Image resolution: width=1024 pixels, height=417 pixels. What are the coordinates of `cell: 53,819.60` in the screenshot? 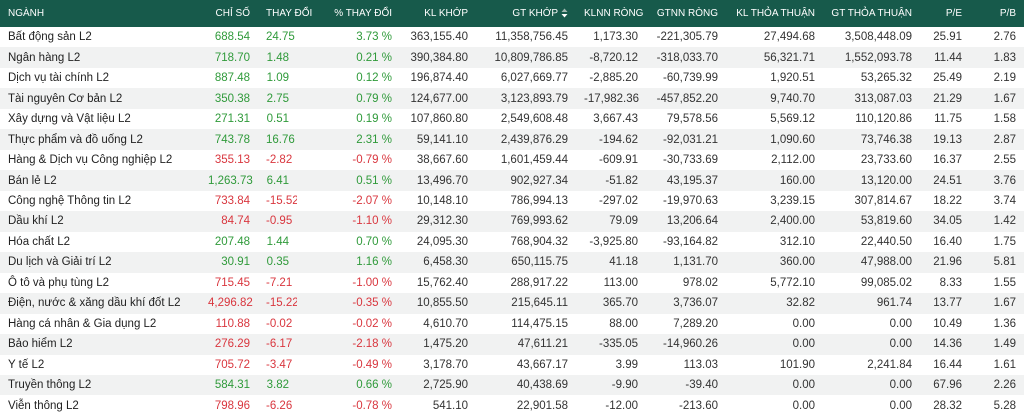 It's located at (871, 221).